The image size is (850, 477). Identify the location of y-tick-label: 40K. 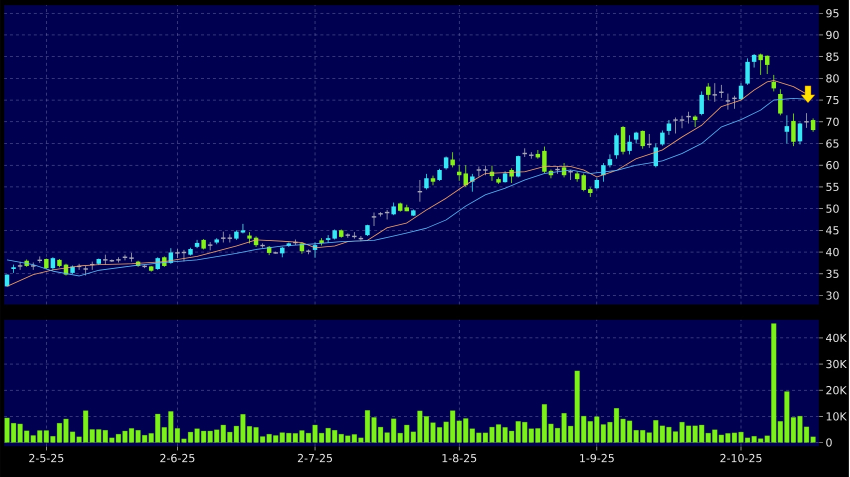
(836, 338).